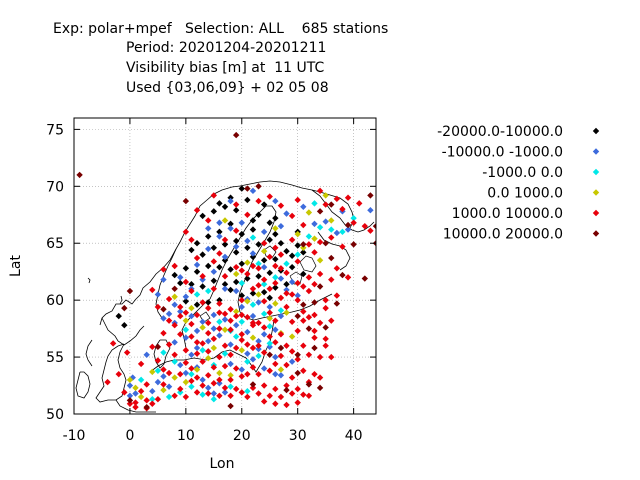 Image resolution: width=640 pixels, height=480 pixels. I want to click on x-tick-label: 30, so click(298, 436).